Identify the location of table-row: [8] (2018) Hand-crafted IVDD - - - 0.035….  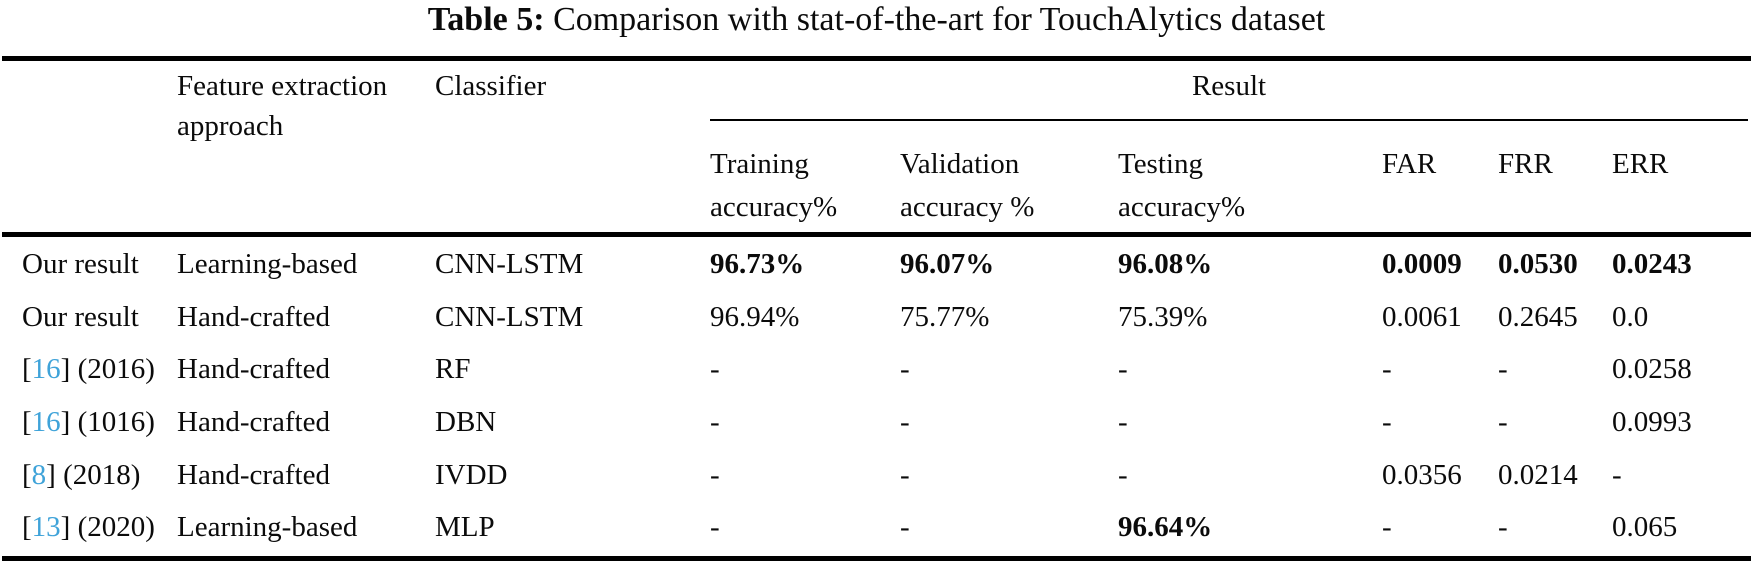
(876, 475).